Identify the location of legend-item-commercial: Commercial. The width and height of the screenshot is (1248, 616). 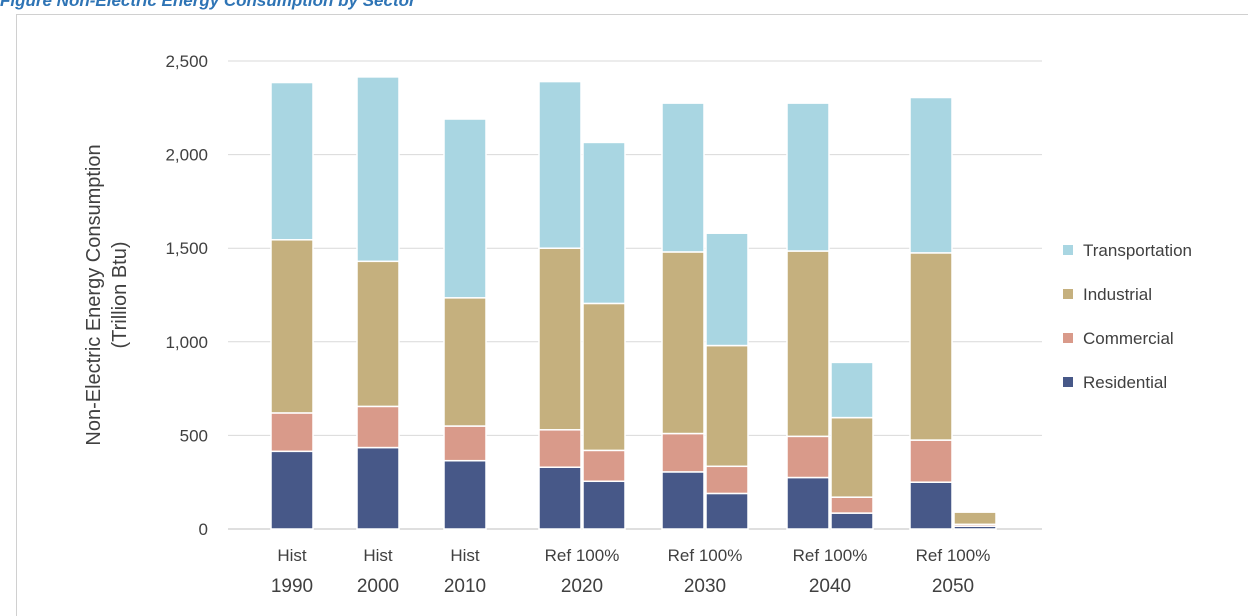
(1118, 338).